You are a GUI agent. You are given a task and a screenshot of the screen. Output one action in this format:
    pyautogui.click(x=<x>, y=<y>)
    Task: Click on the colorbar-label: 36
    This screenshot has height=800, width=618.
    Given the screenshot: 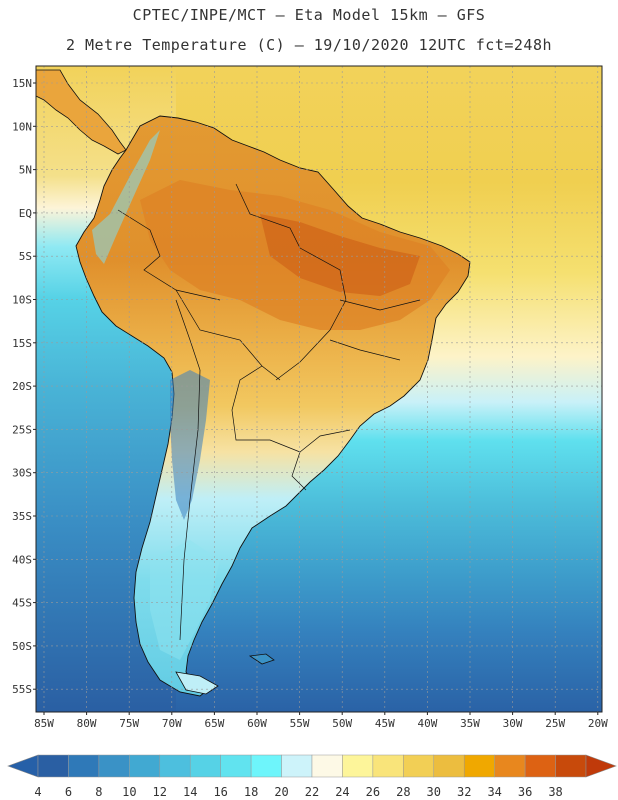 What is the action you would take?
    pyautogui.click(x=525, y=792)
    